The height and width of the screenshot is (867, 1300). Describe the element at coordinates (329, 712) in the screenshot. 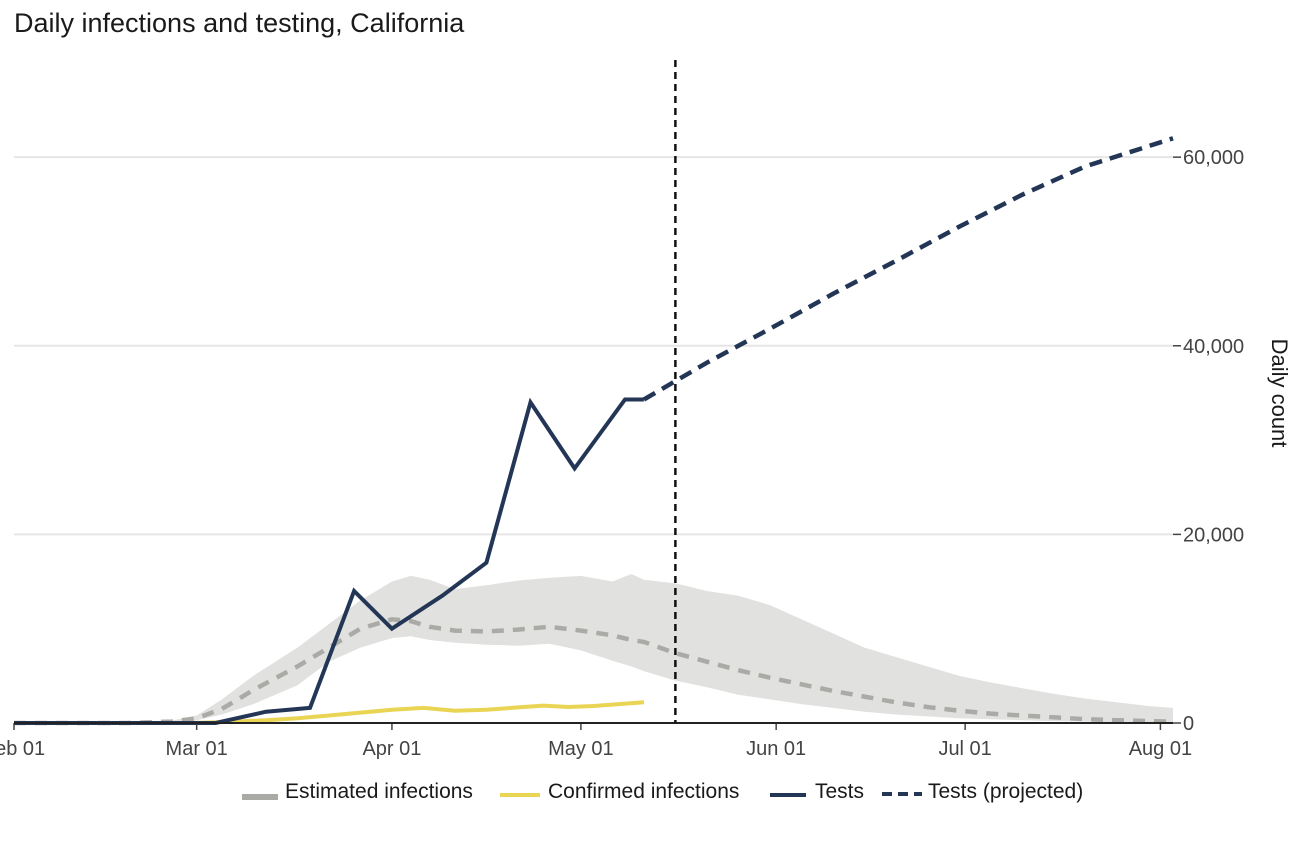

I see `confirmed-infections-line` at that location.